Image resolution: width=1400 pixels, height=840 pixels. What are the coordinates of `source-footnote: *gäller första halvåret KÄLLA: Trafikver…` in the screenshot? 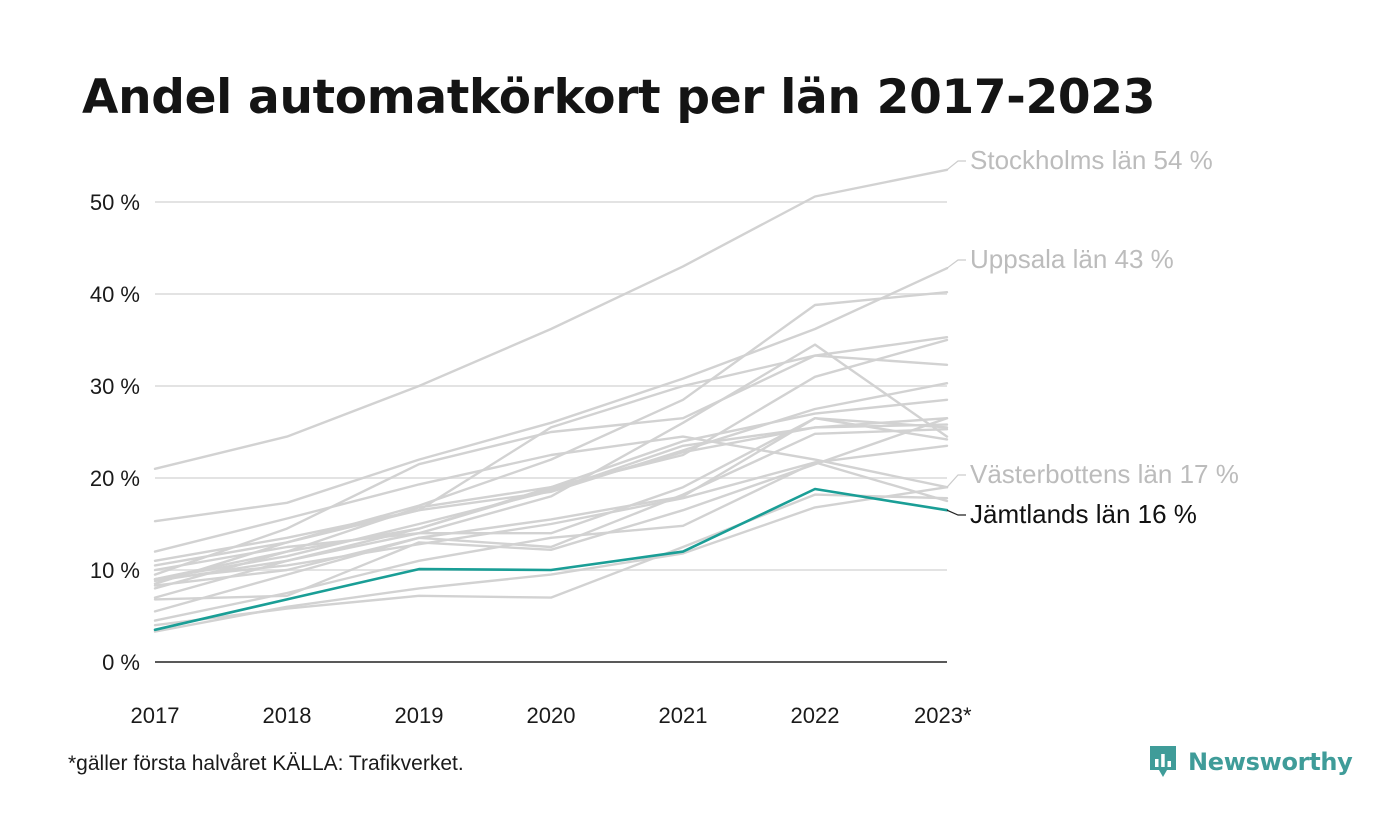 It's located at (266, 763).